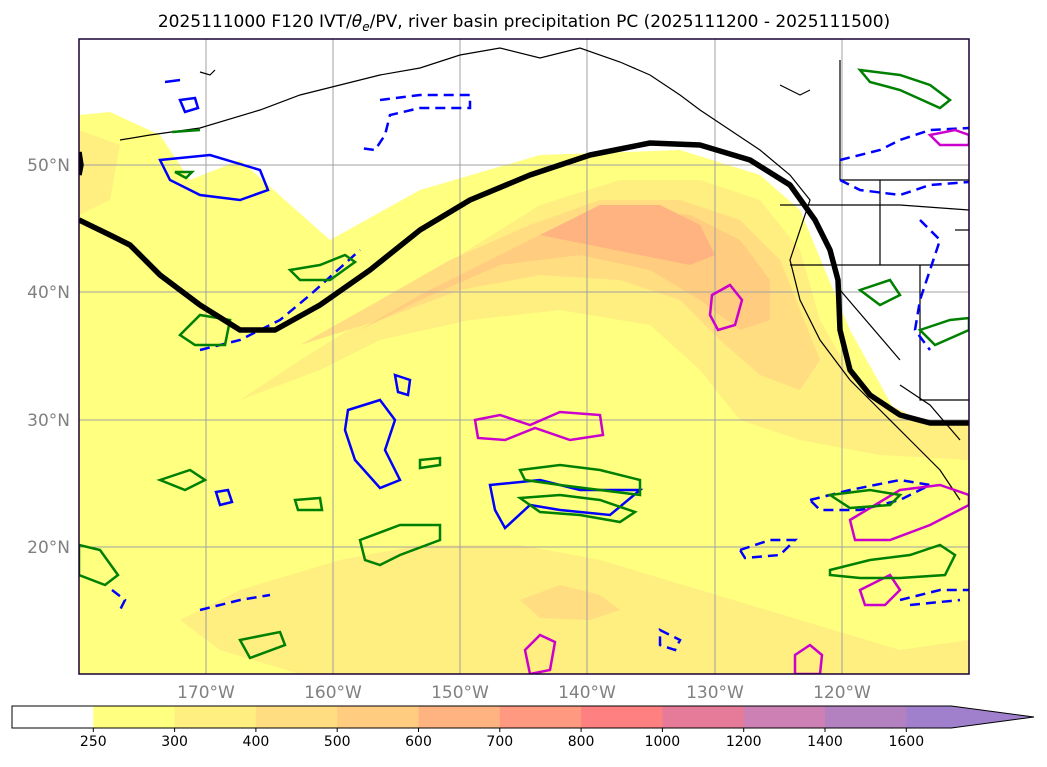 Image resolution: width=1047 pixels, height=767 pixels. Describe the element at coordinates (524, 693) in the screenshot. I see `longitude-labels: 170°W 160°W 150°W 140°W 130°W 120°W` at that location.